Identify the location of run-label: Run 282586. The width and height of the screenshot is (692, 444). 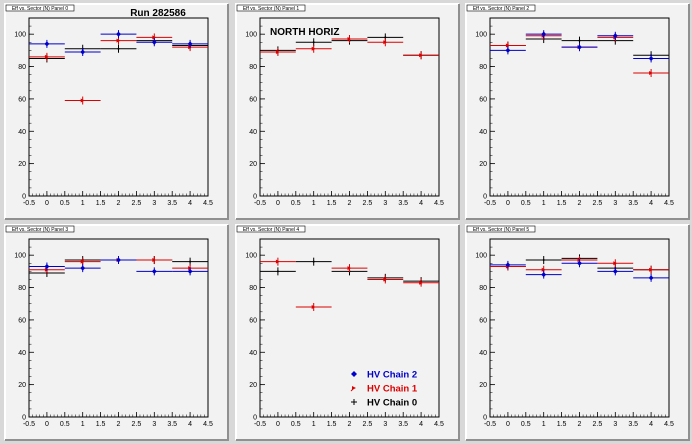
(158, 13).